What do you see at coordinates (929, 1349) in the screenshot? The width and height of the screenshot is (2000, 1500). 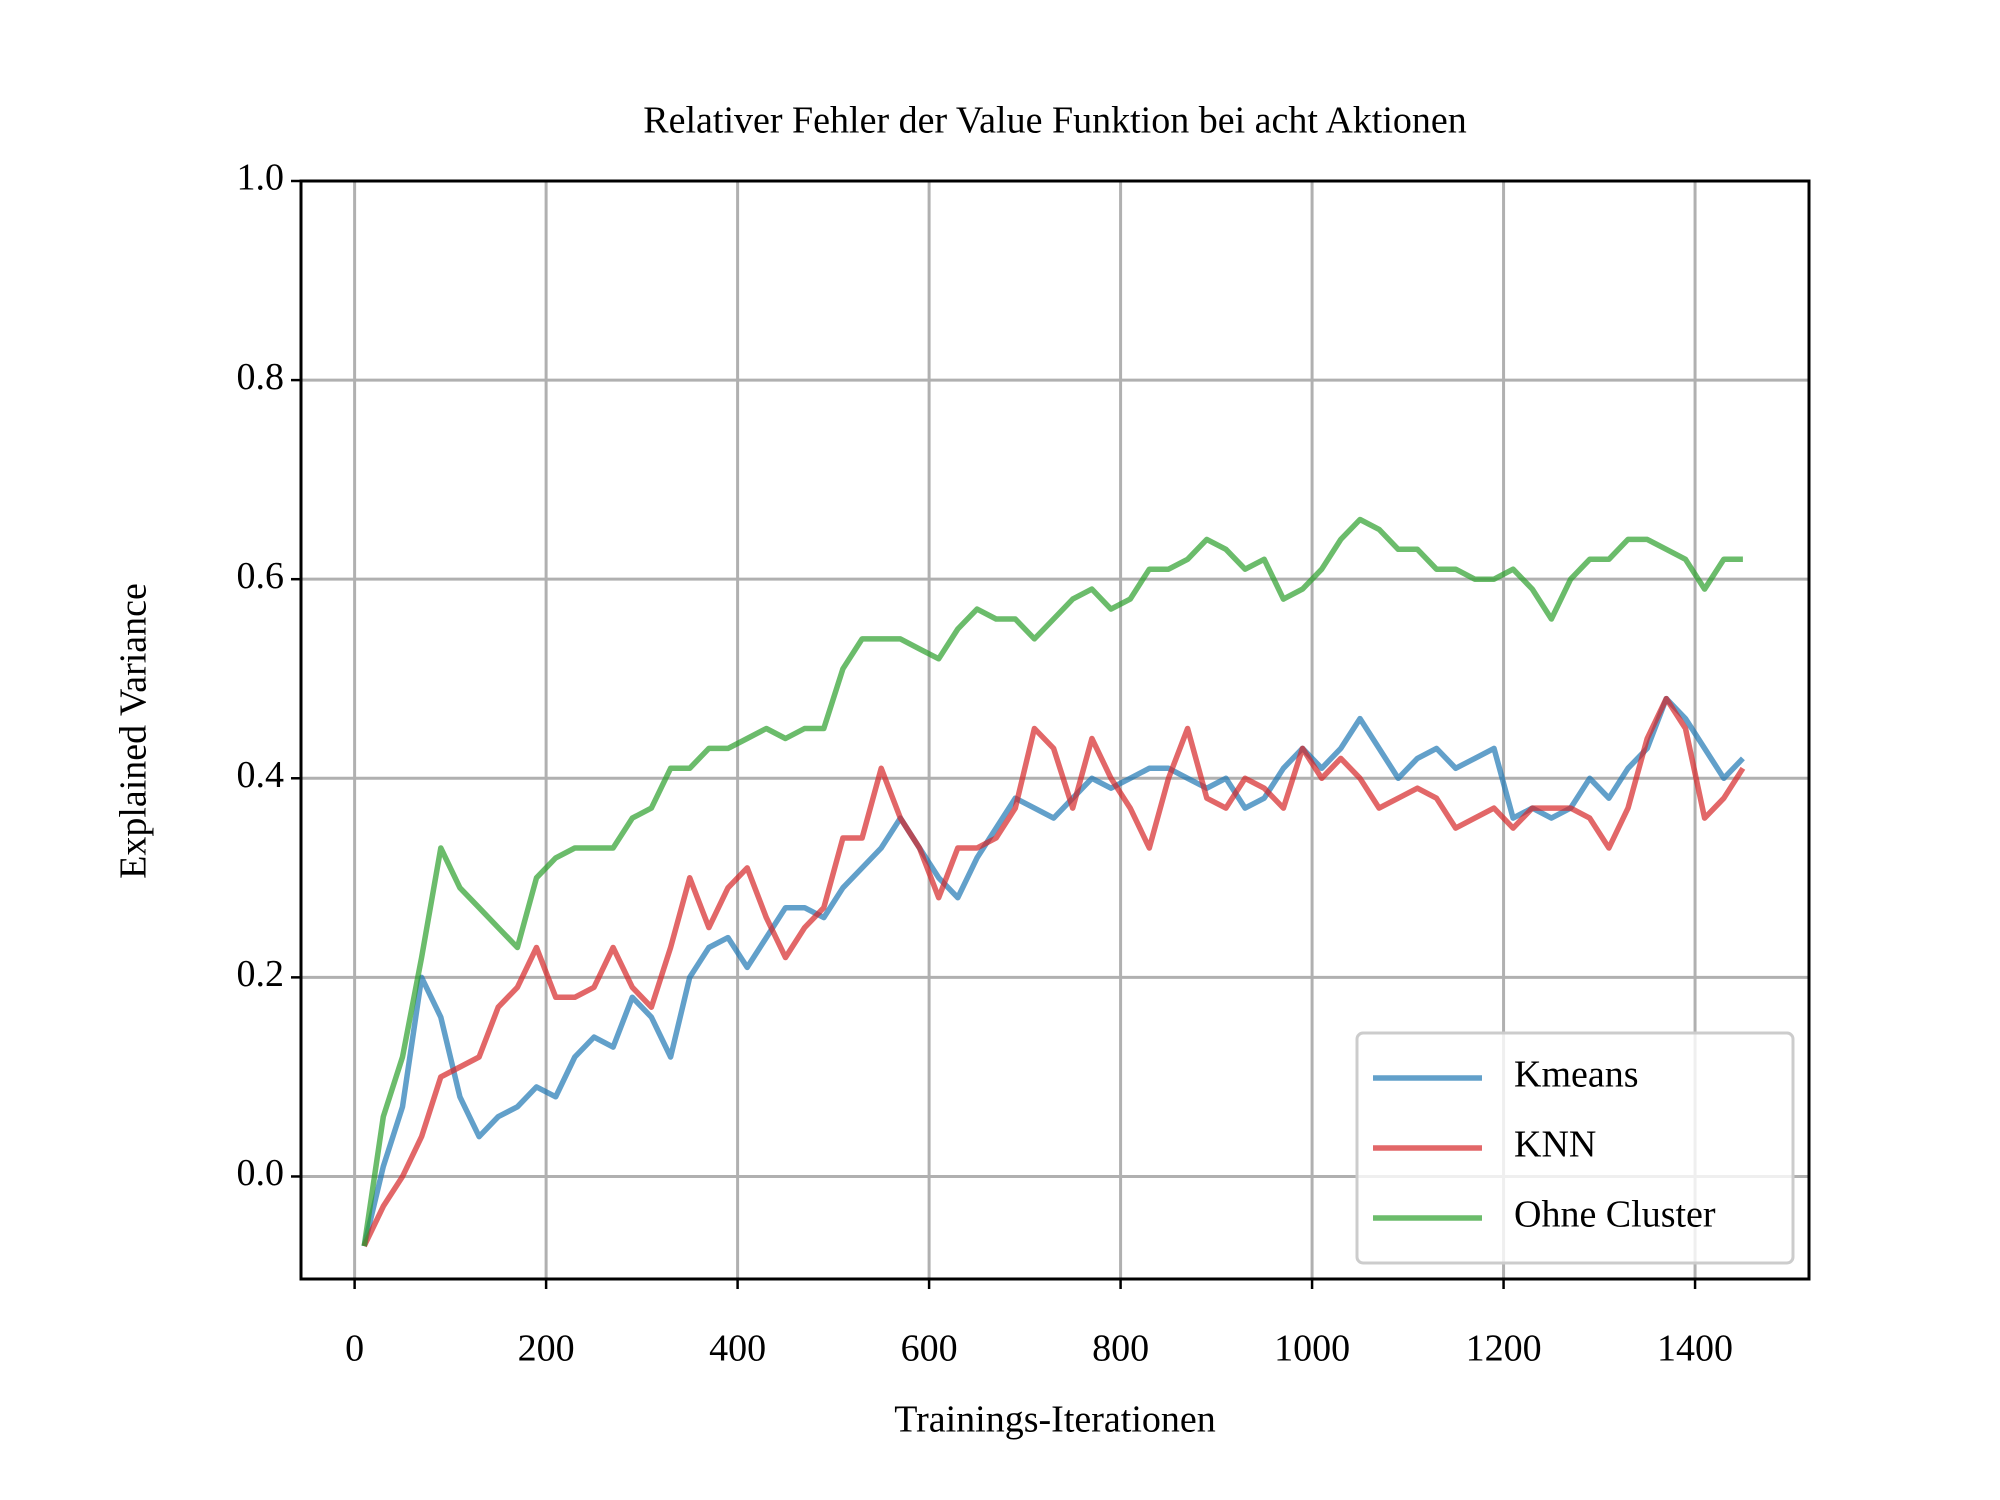 I see `x-tick-label: 600` at bounding box center [929, 1349].